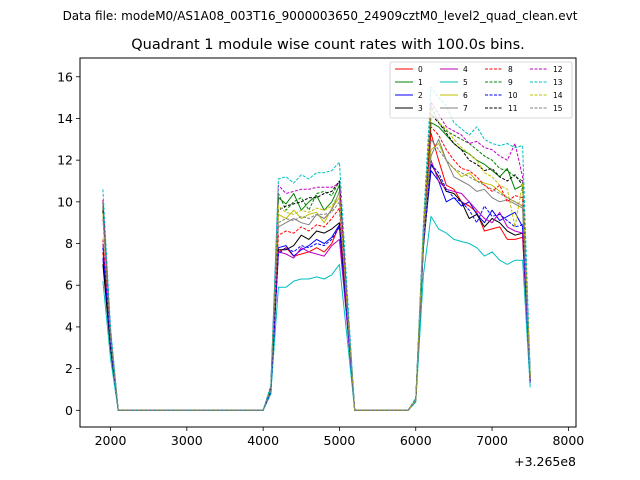 The height and width of the screenshot is (480, 640). I want to click on y-tick-label-16: 16, so click(65, 76).